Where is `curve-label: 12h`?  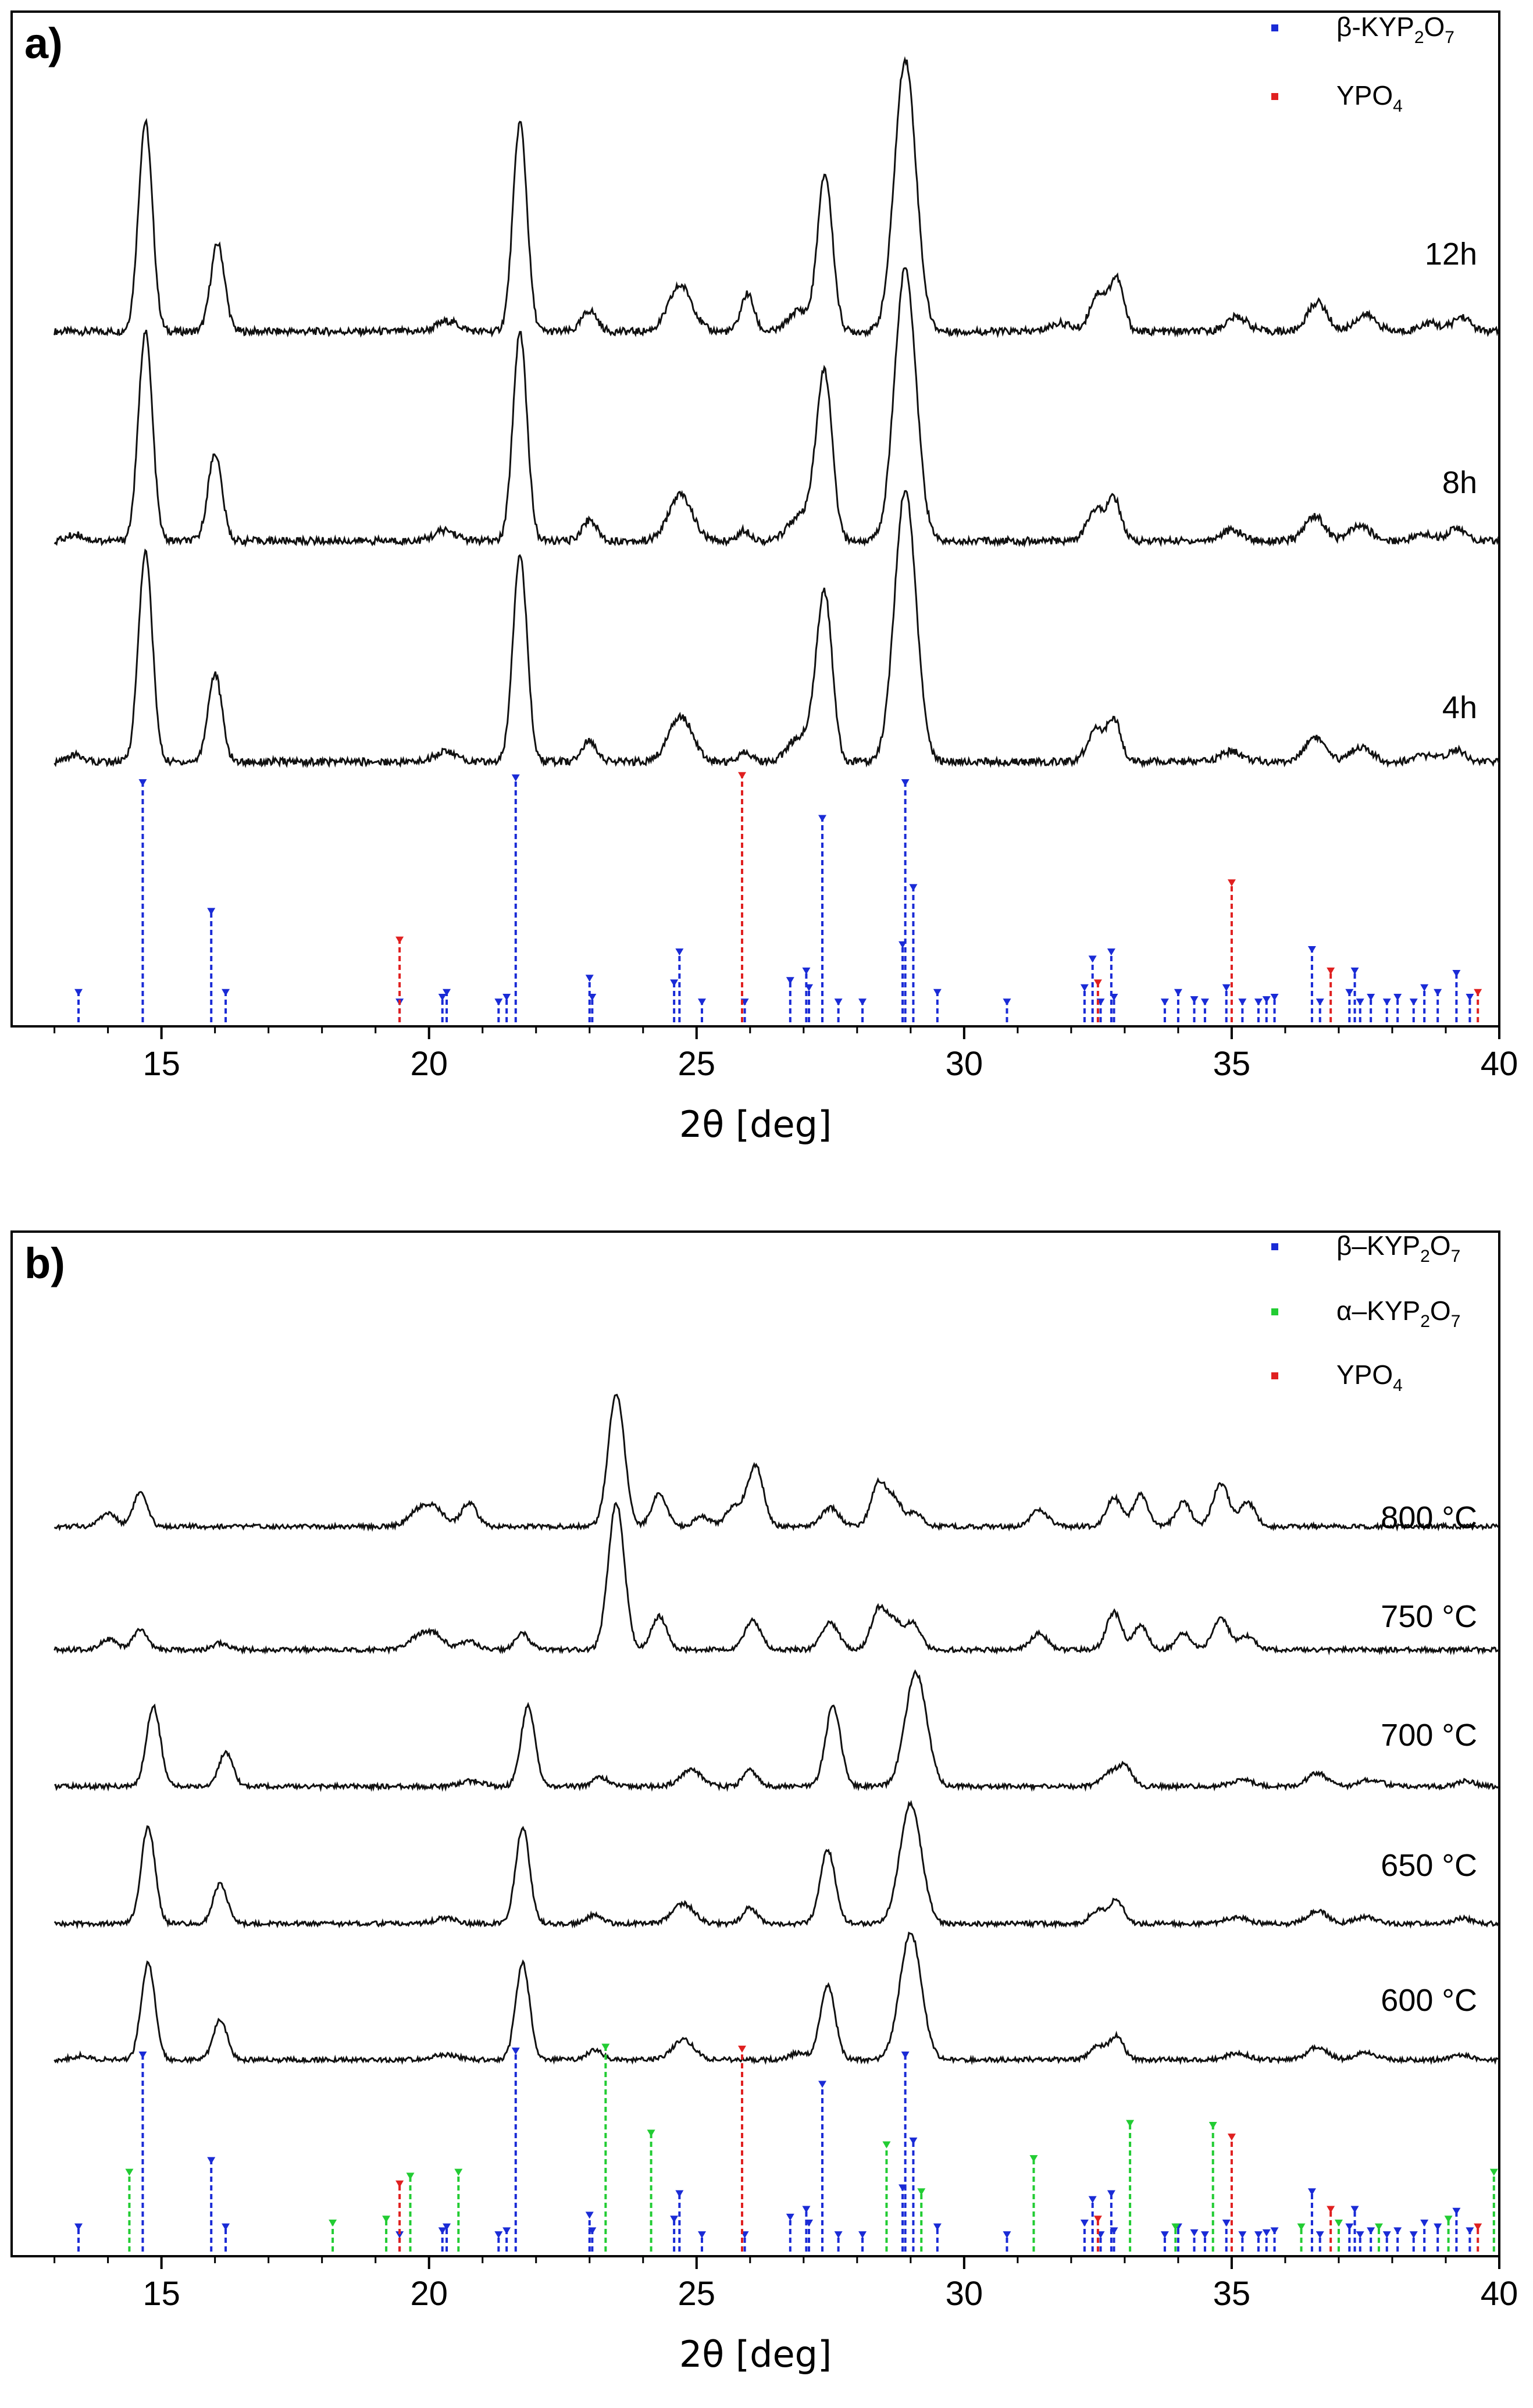
curve-label: 12h is located at coordinates (1451, 254).